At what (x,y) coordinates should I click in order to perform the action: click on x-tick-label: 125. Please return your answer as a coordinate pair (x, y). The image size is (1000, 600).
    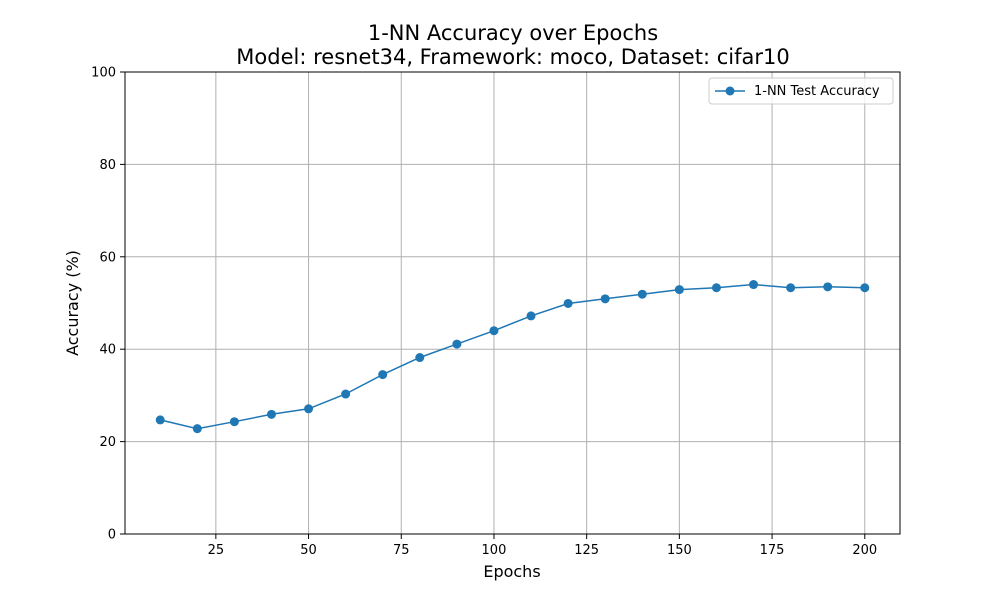
    Looking at the image, I should click on (586, 550).